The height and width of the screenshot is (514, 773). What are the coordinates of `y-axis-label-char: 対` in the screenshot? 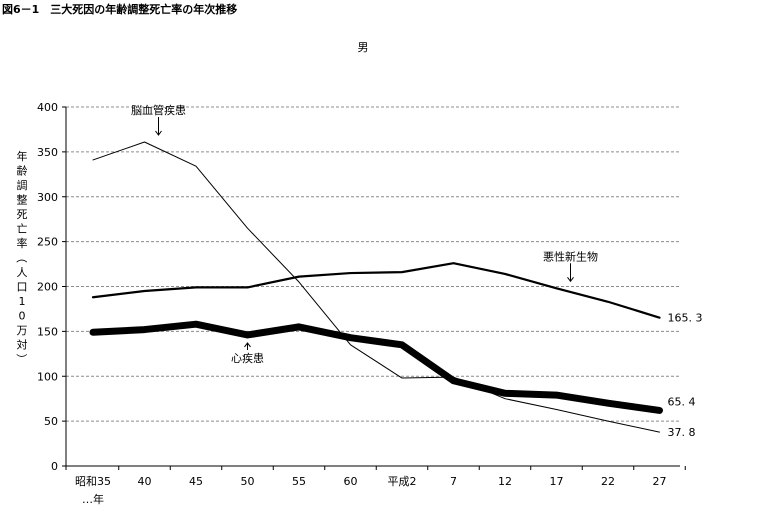 It's located at (22, 345).